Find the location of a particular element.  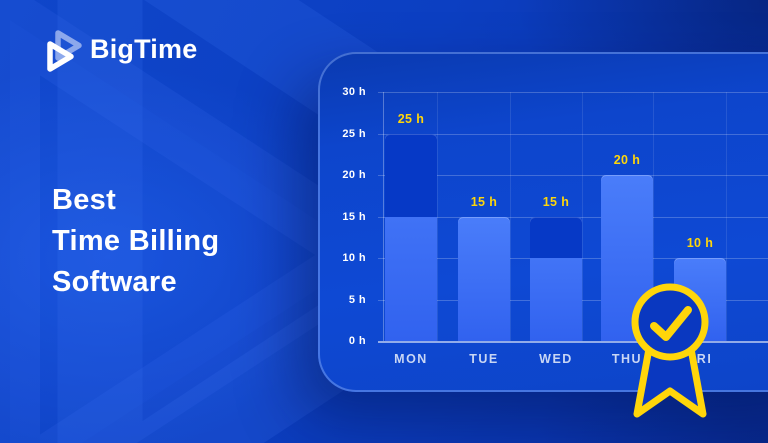

bar-value-label: 10 h is located at coordinates (700, 243).